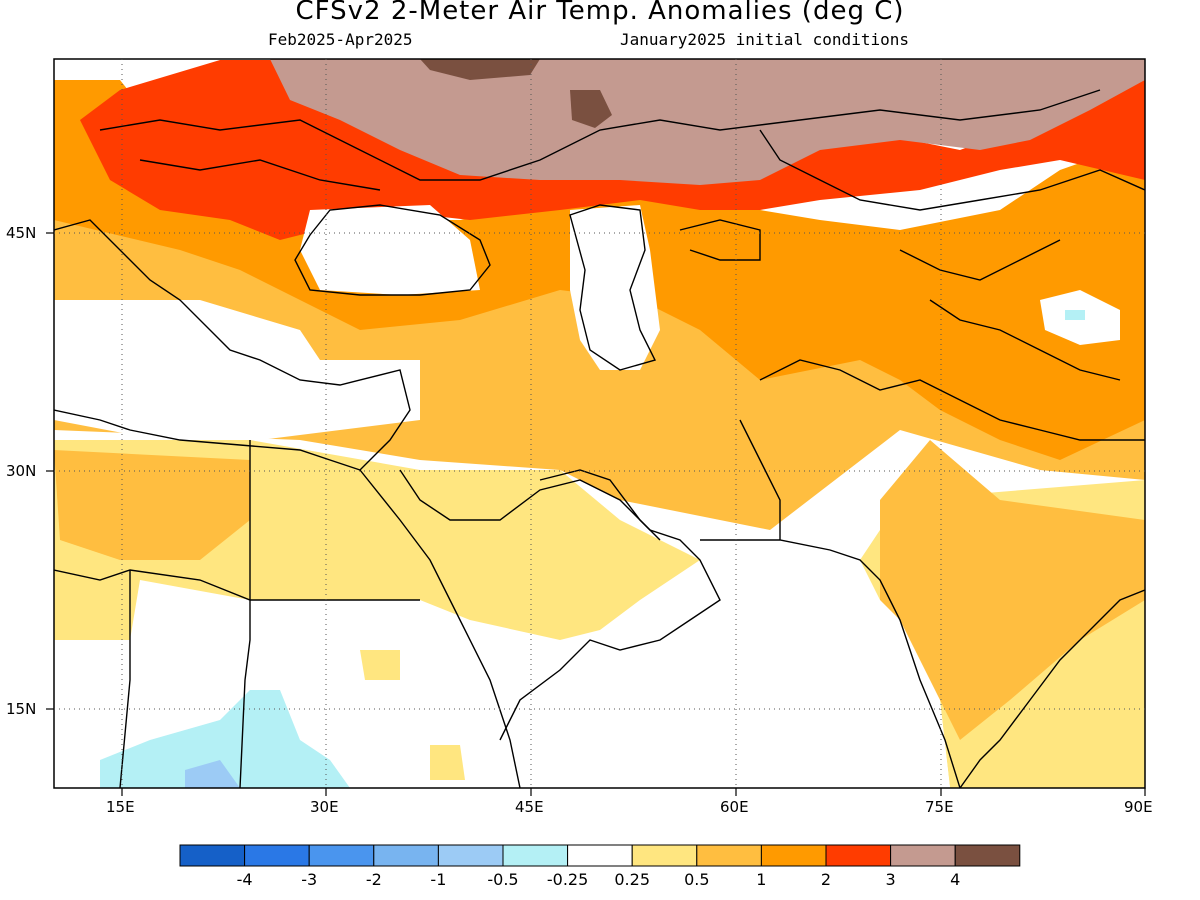 The width and height of the screenshot is (1200, 900). What do you see at coordinates (340, 39) in the screenshot?
I see `forecast-period: Feb2025-Apr2025` at bounding box center [340, 39].